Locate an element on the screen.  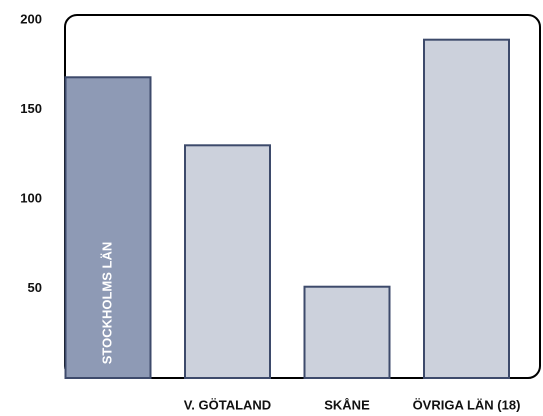
x-tick-label: ÖVRIGA LÄN (18) is located at coordinates (467, 404).